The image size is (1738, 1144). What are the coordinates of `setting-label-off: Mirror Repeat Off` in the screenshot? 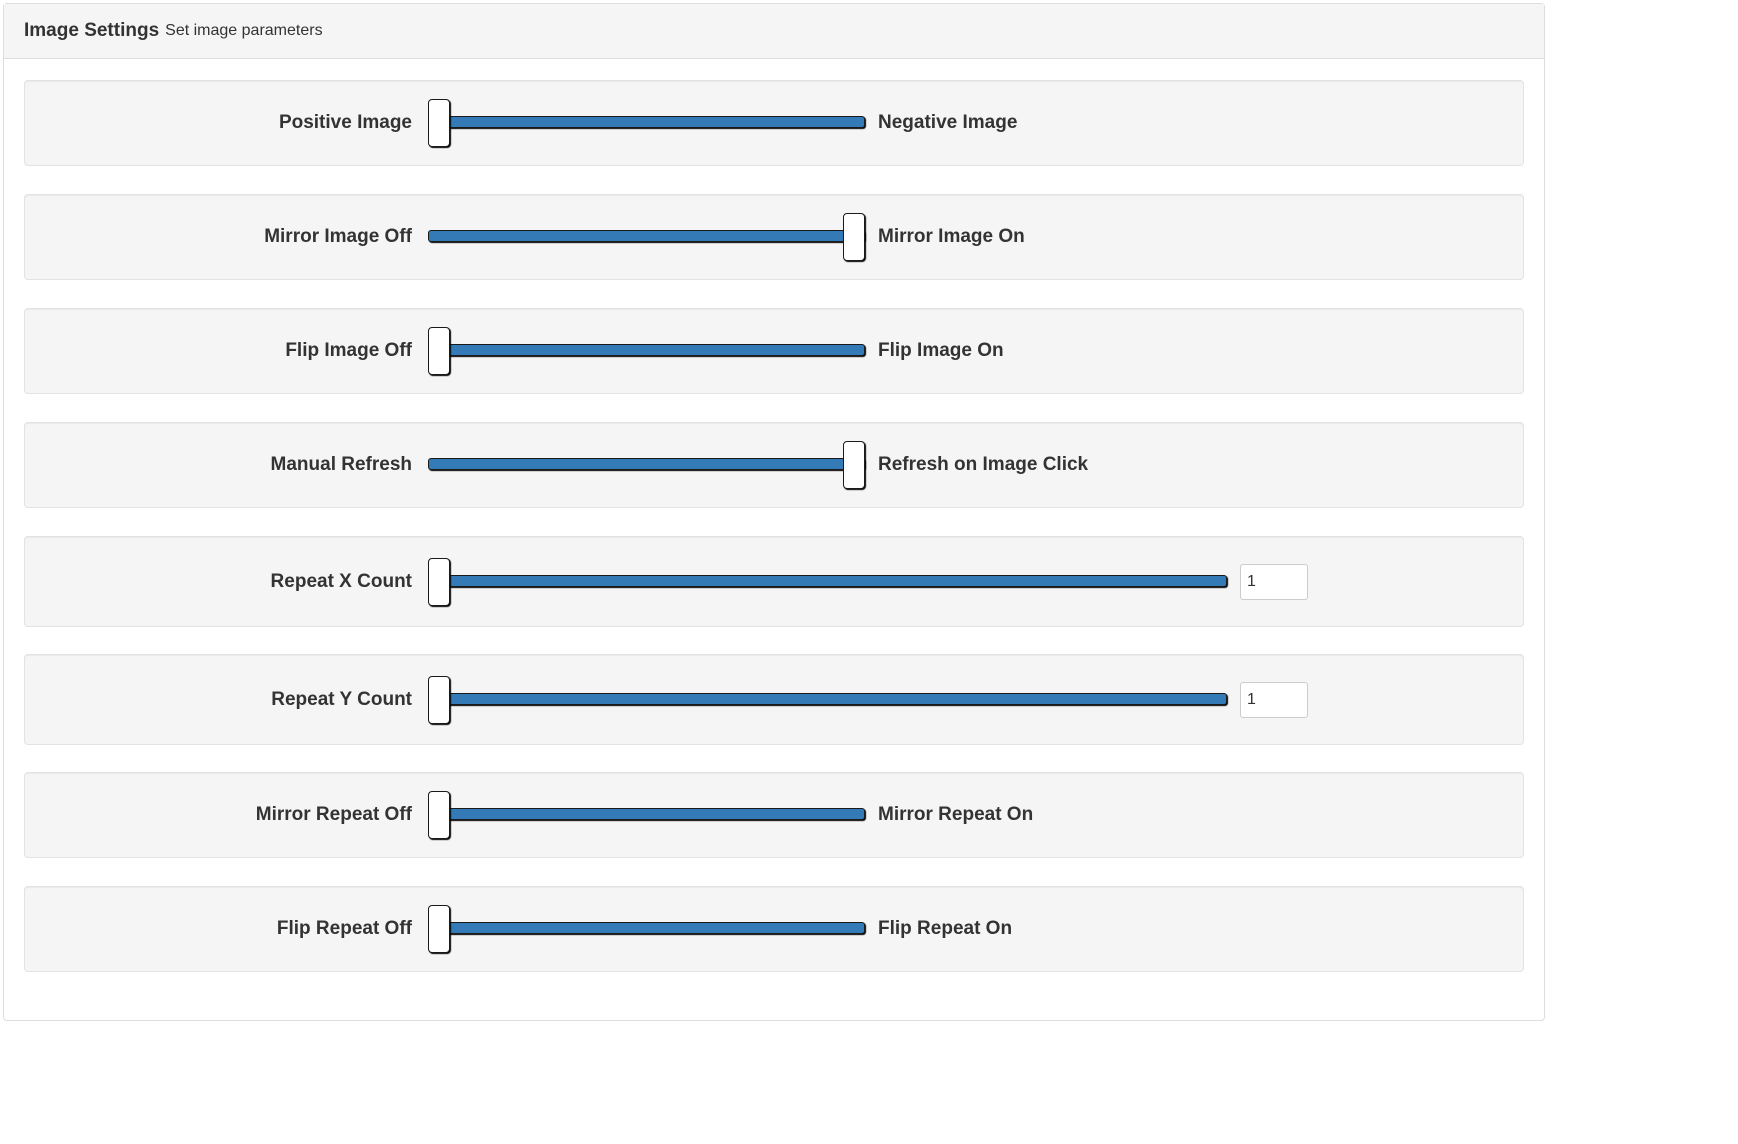 It's located at (333, 814).